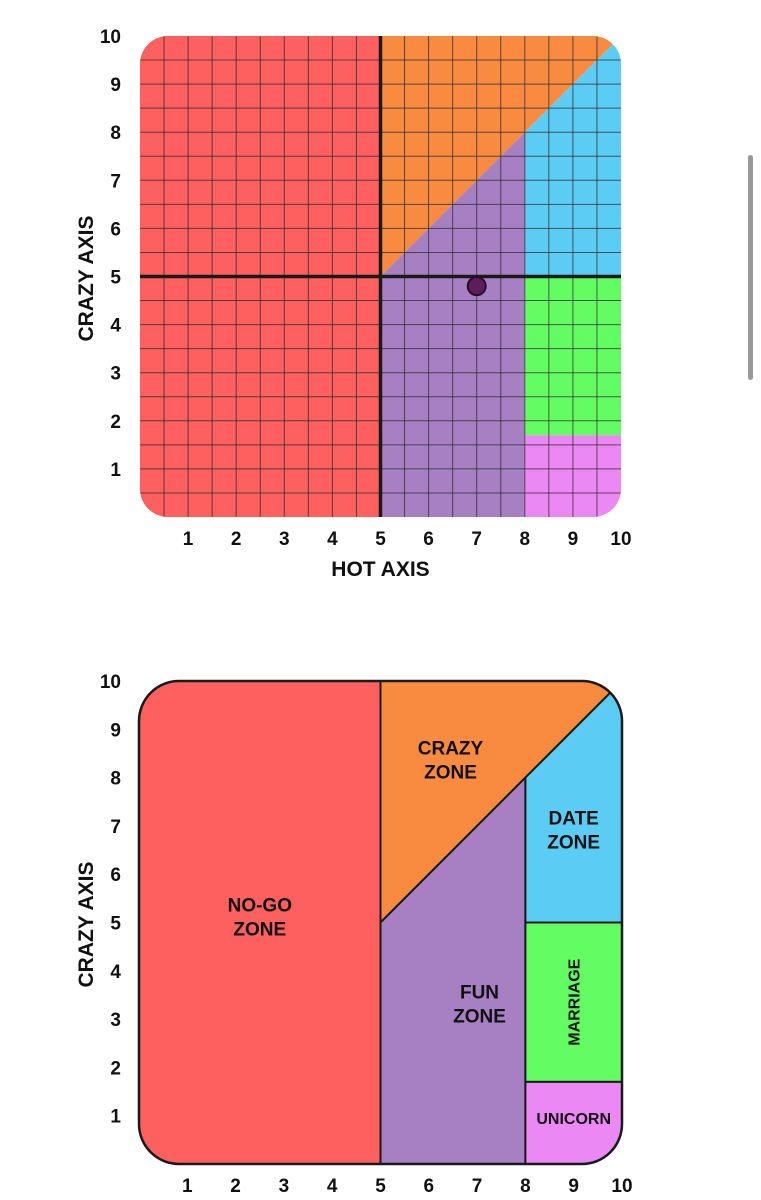 The width and height of the screenshot is (761, 1200). Describe the element at coordinates (479, 993) in the screenshot. I see `chart2-fun-label-line: FUN` at that location.